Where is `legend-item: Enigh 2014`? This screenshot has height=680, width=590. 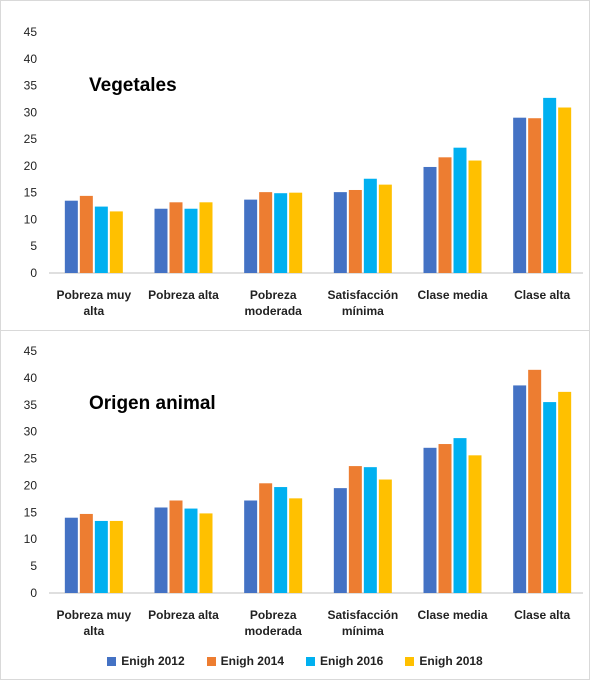
legend-item: Enigh 2014 is located at coordinates (245, 661).